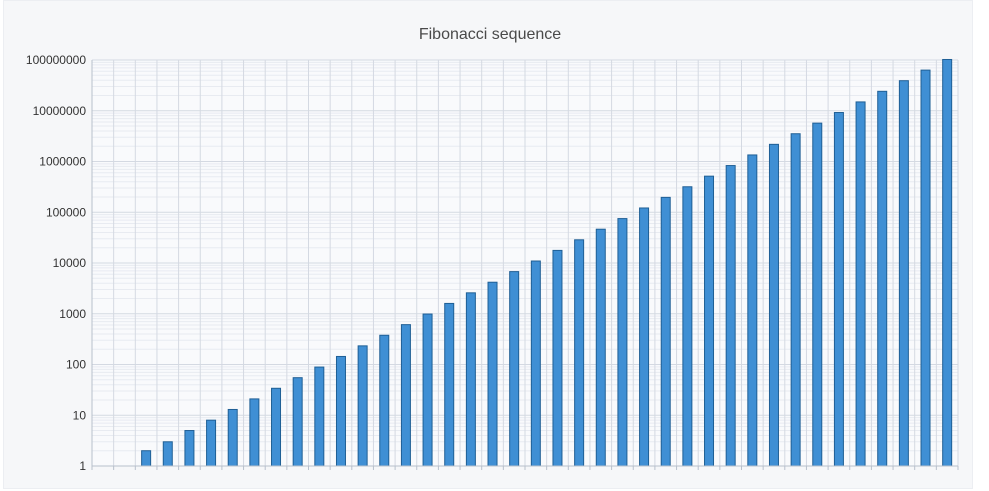 The height and width of the screenshot is (491, 989). What do you see at coordinates (490, 34) in the screenshot?
I see `chart-title: Fibonacci sequence` at bounding box center [490, 34].